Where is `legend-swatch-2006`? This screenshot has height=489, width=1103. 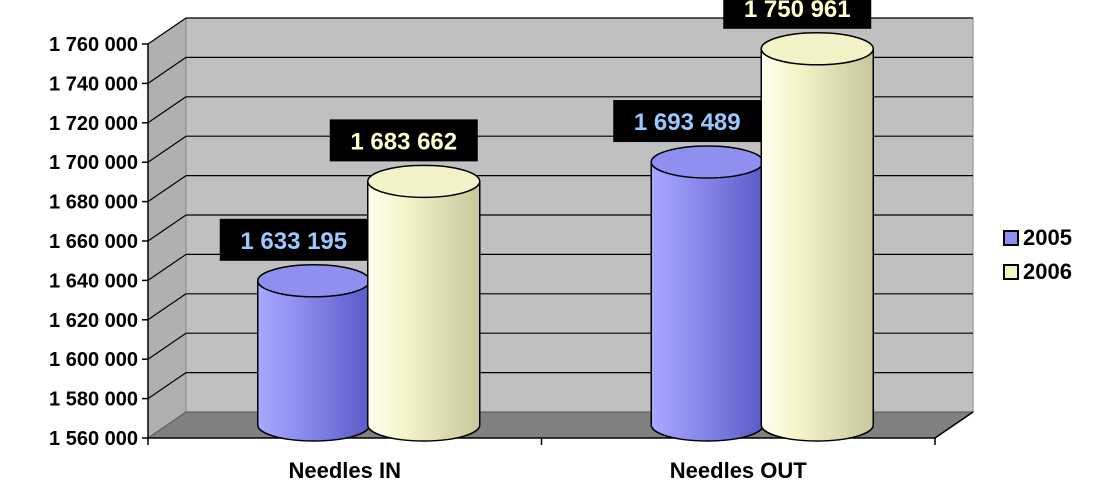 legend-swatch-2006 is located at coordinates (1011, 272).